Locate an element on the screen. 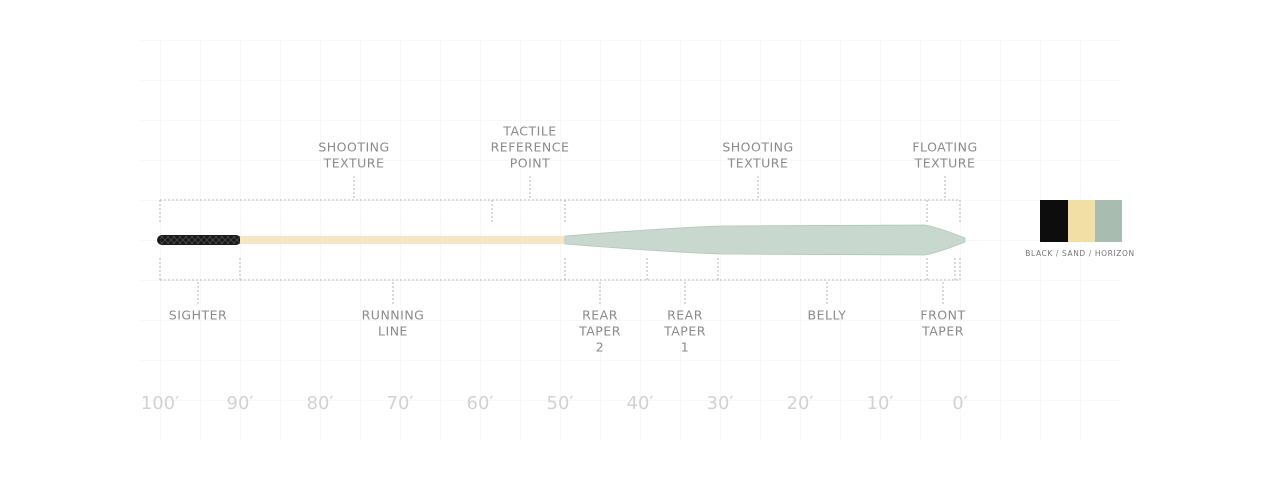 The image size is (1280, 480). color-swatch: BLACK / SAND / HORIZON is located at coordinates (1079, 229).